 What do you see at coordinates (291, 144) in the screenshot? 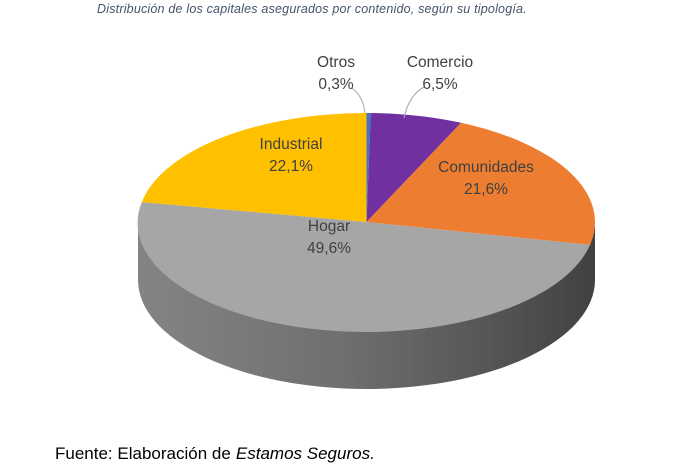
I see `label-industrial-name: Industrial` at bounding box center [291, 144].